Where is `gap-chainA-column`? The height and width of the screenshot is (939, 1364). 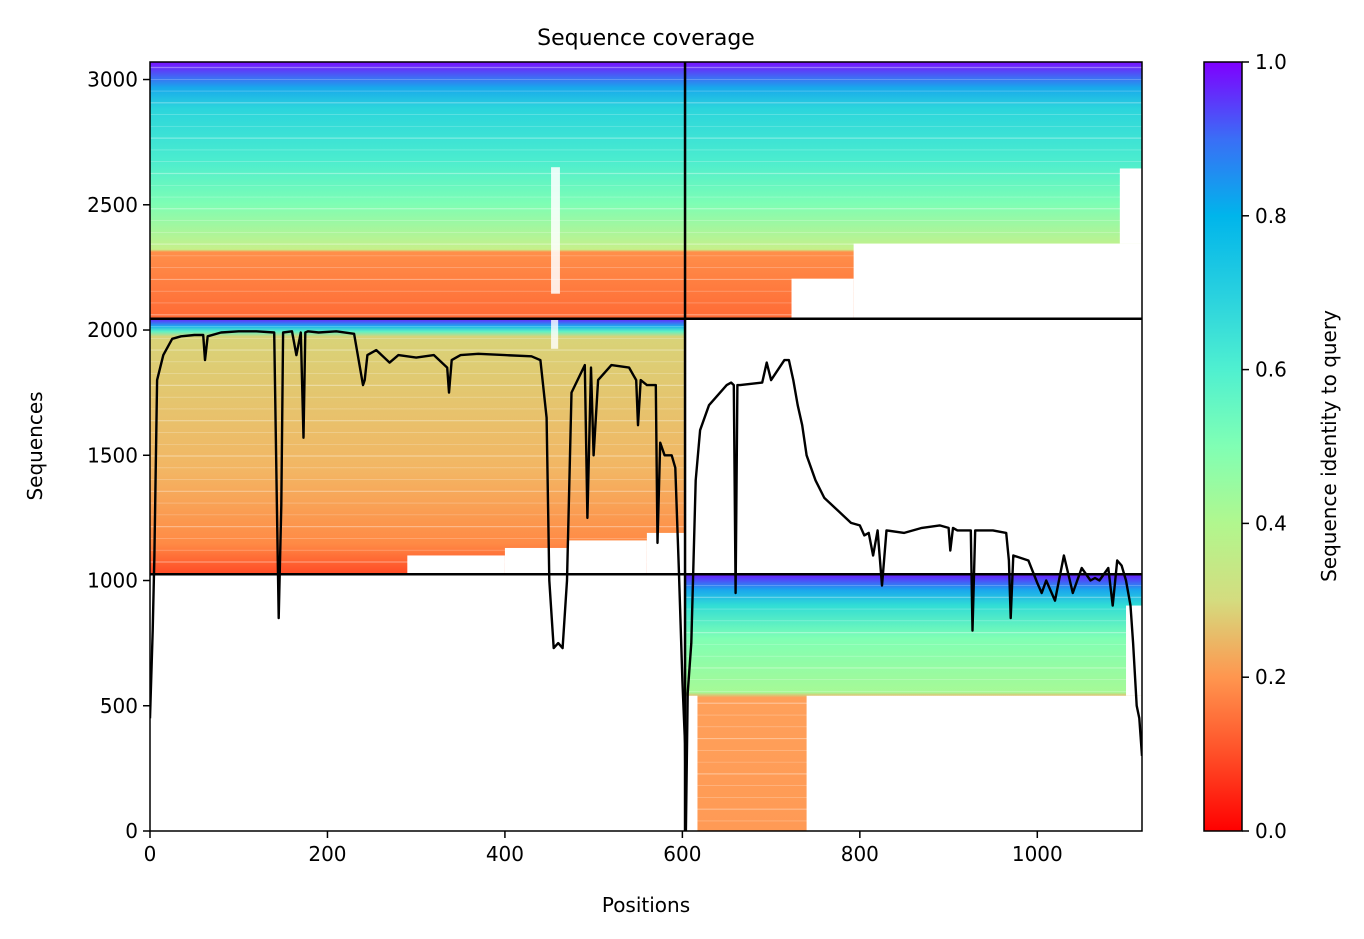 gap-chainA-column is located at coordinates (555, 333).